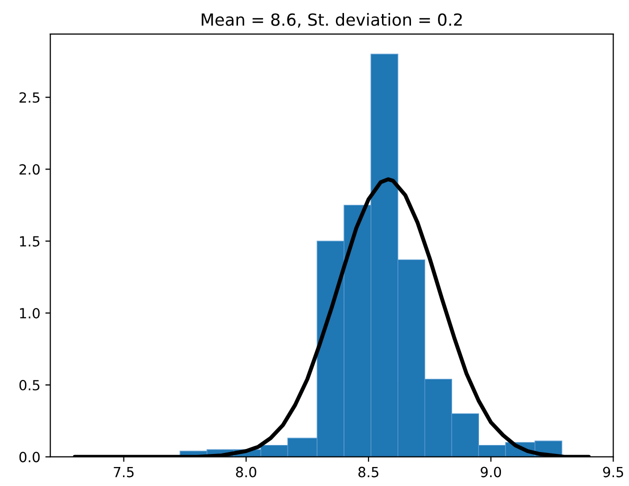 This screenshot has width=629, height=486. What do you see at coordinates (30, 169) in the screenshot?
I see `y-tick-label: 2.0` at bounding box center [30, 169].